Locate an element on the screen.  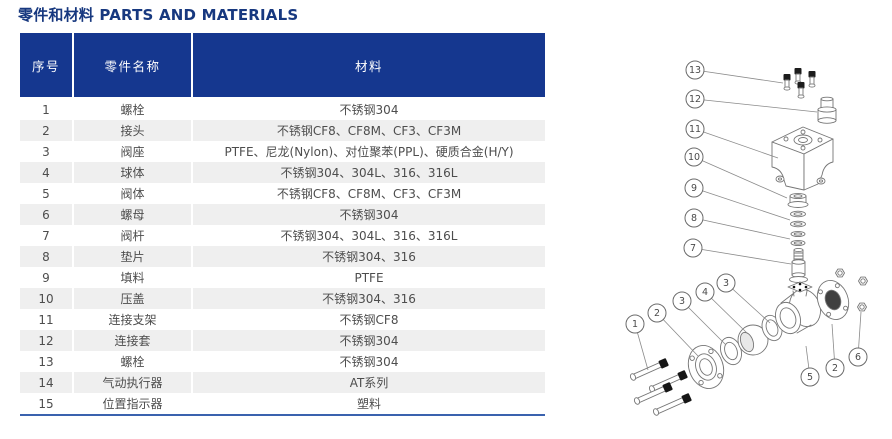
cell-part-name: 阀座 is located at coordinates (133, 151).